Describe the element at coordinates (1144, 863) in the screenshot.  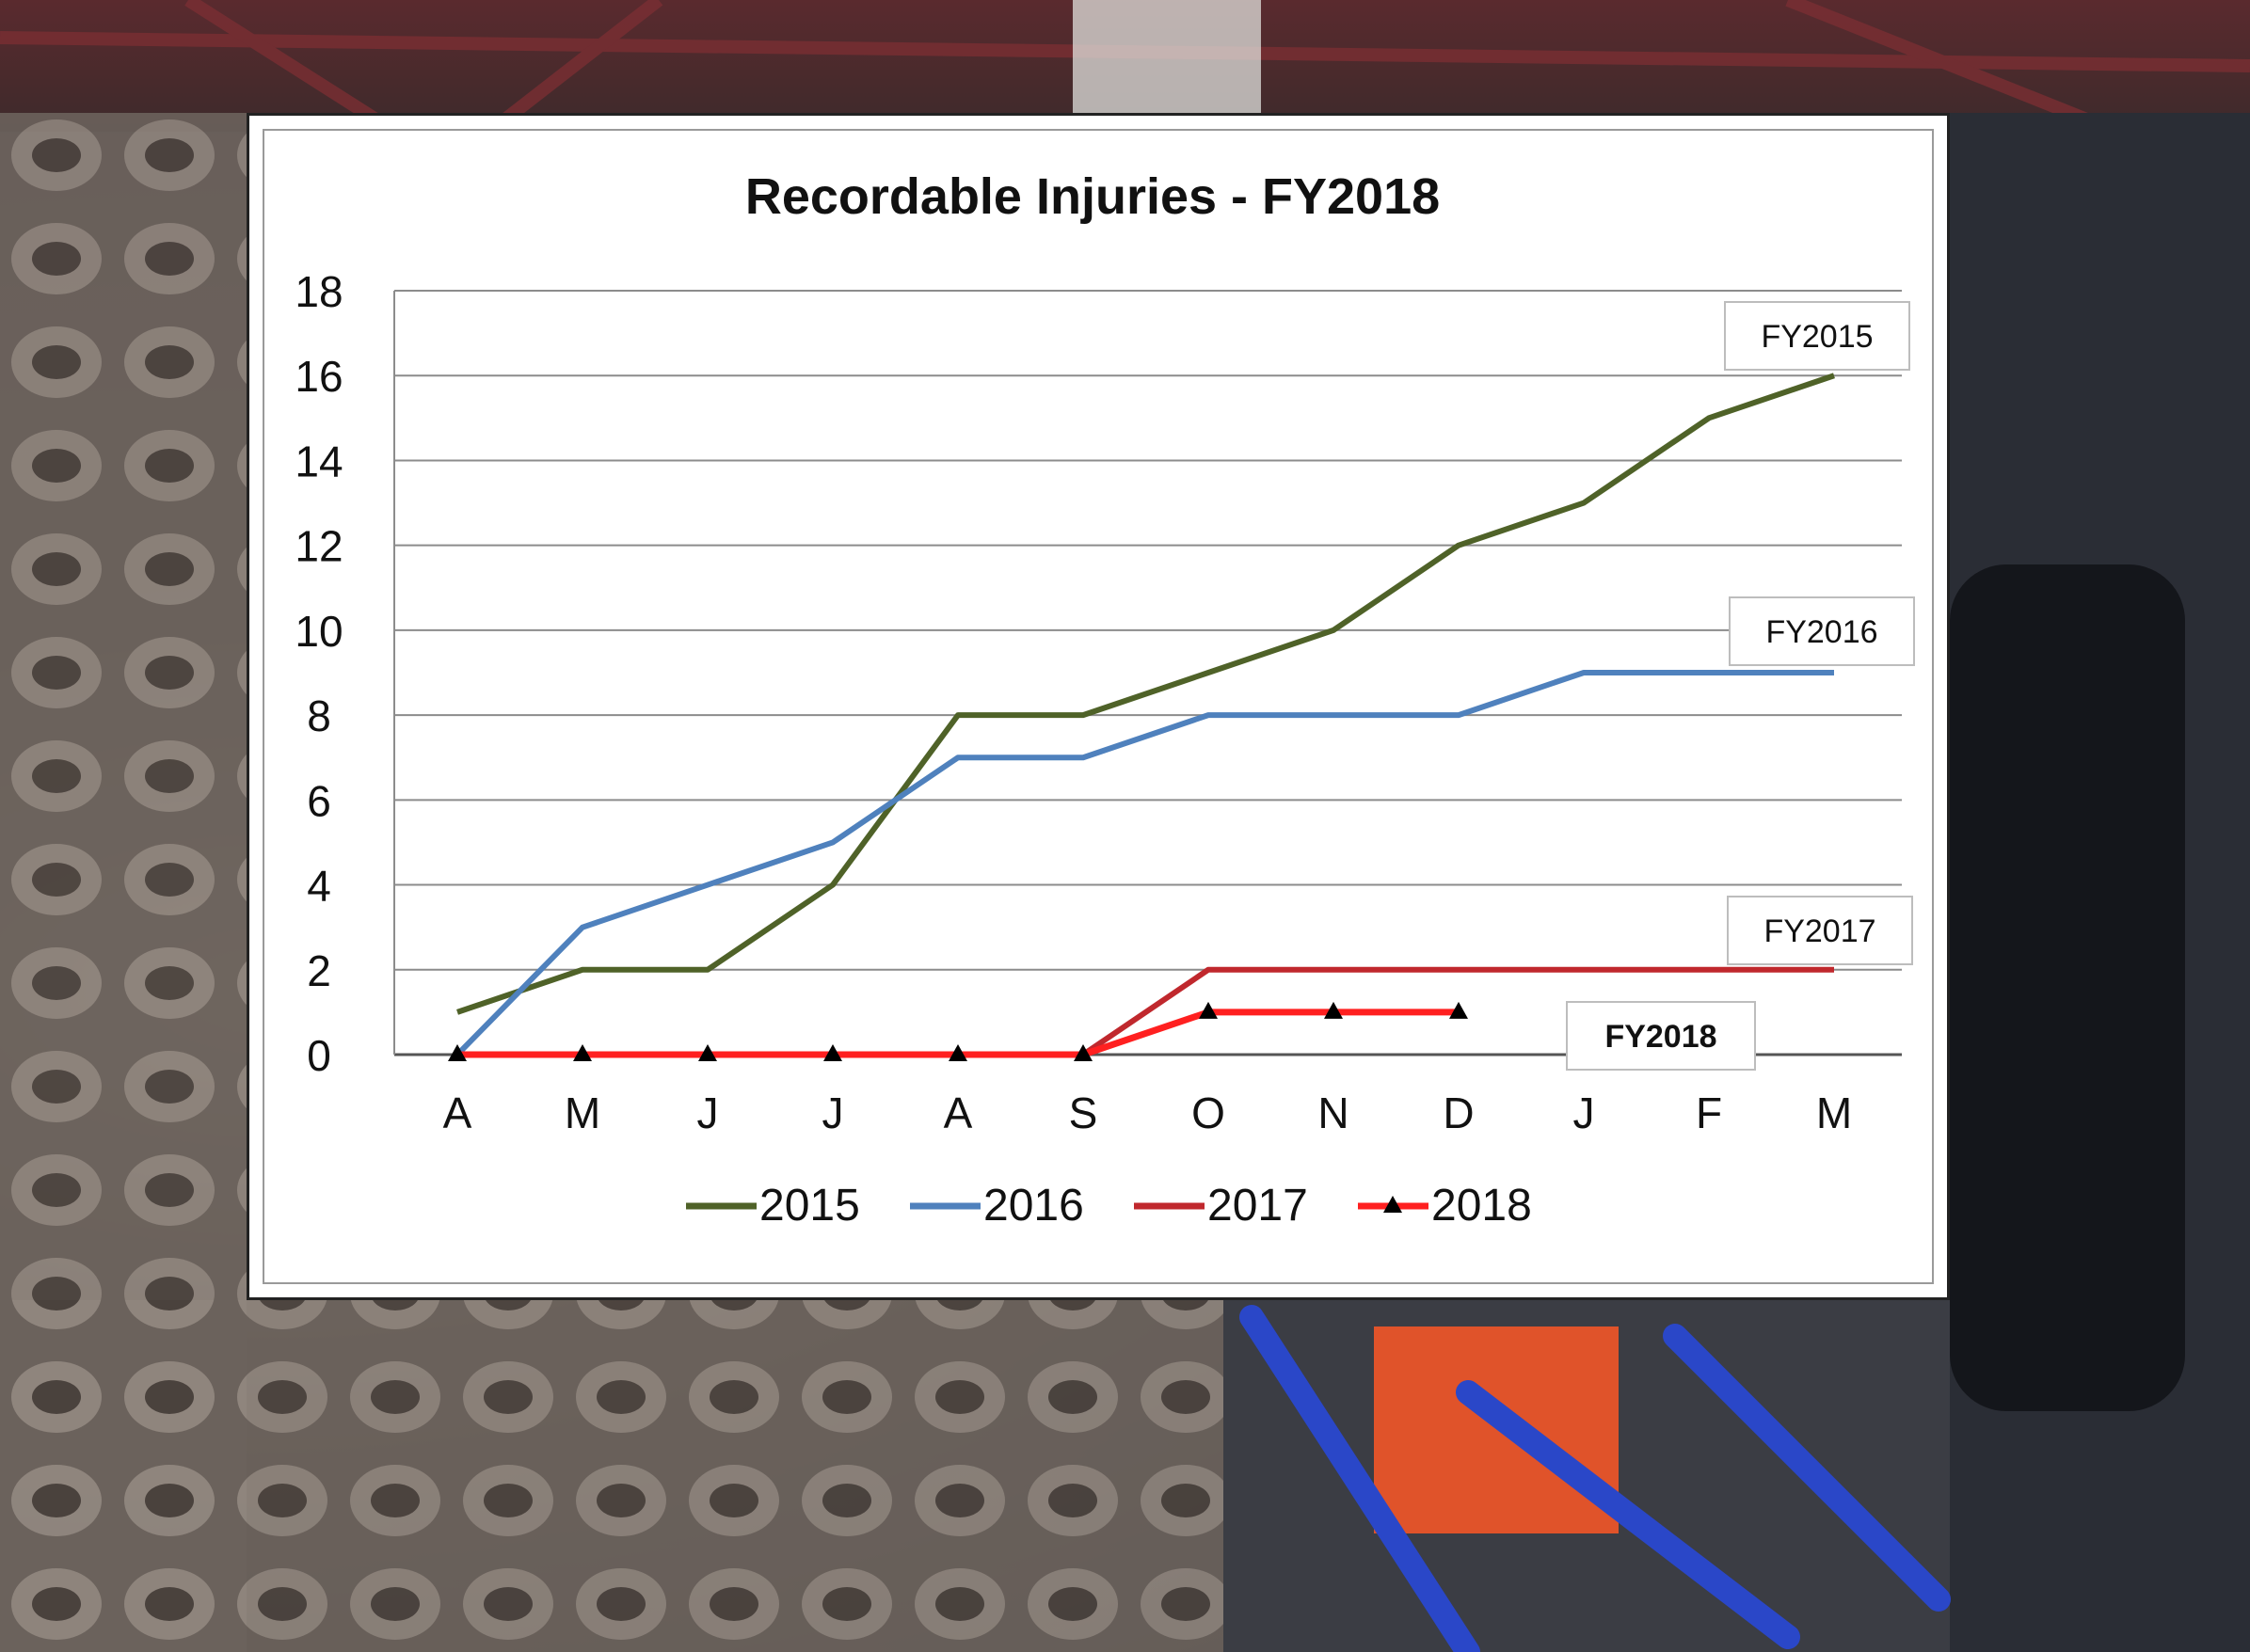
I see `series-line-2016` at that location.